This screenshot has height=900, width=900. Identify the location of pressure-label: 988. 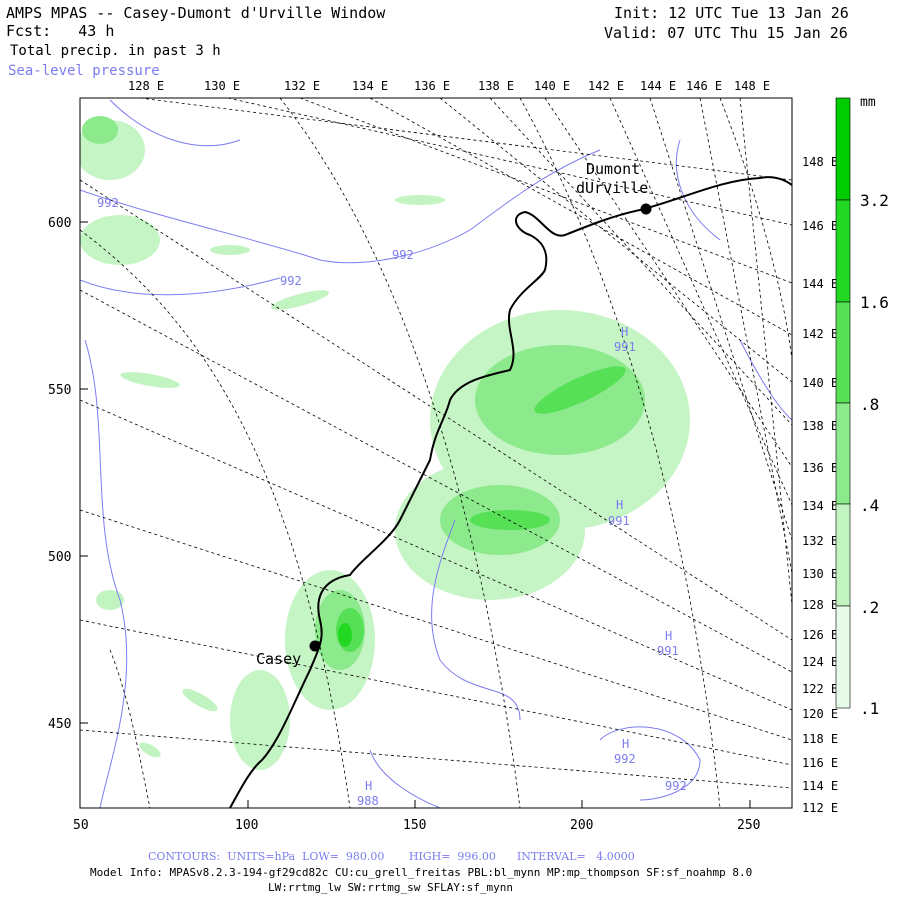
(368, 801).